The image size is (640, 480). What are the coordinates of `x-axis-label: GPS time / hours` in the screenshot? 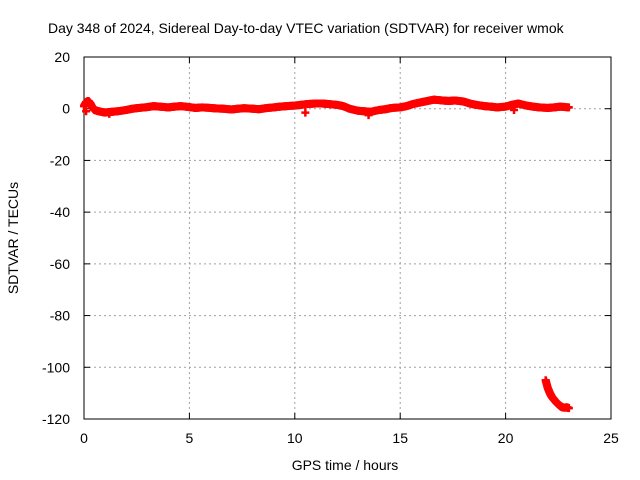 It's located at (345, 465).